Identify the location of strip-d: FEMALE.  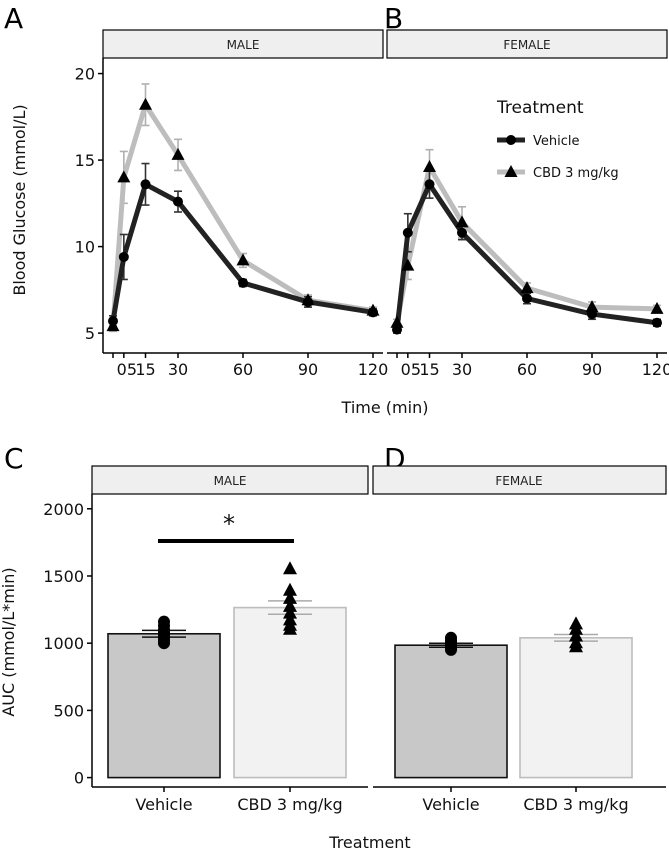
(519, 480).